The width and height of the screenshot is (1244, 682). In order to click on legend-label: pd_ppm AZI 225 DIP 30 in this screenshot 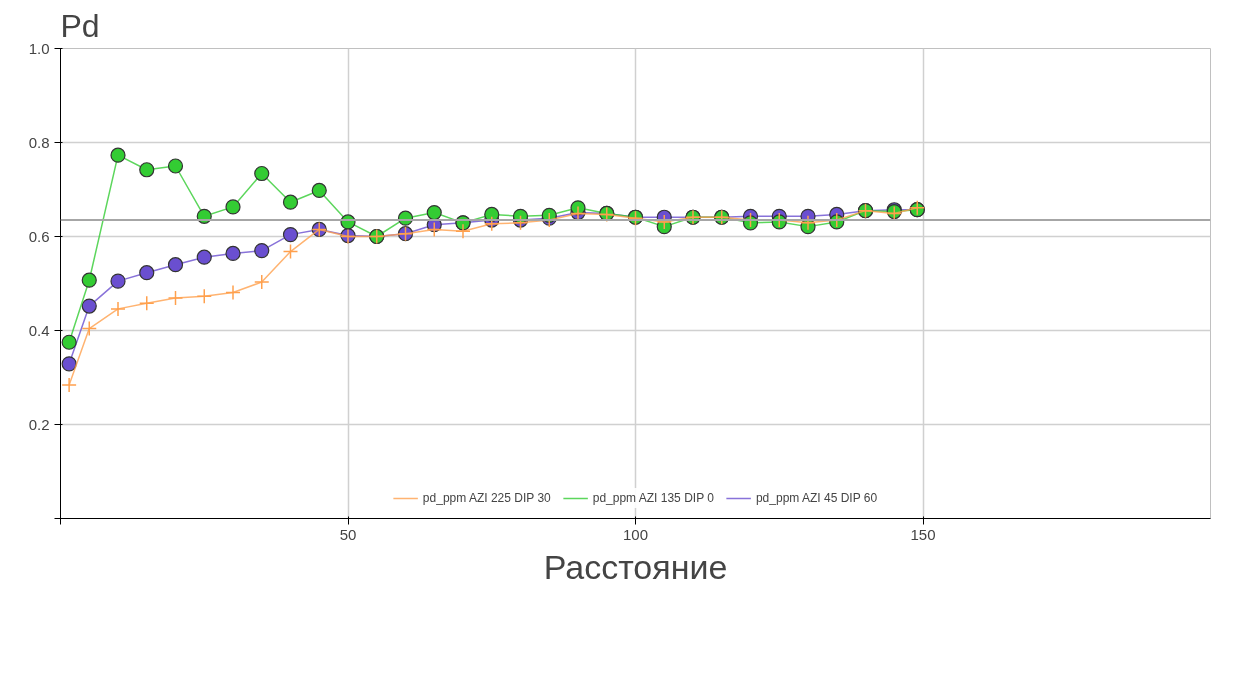, I will do `click(486, 498)`.